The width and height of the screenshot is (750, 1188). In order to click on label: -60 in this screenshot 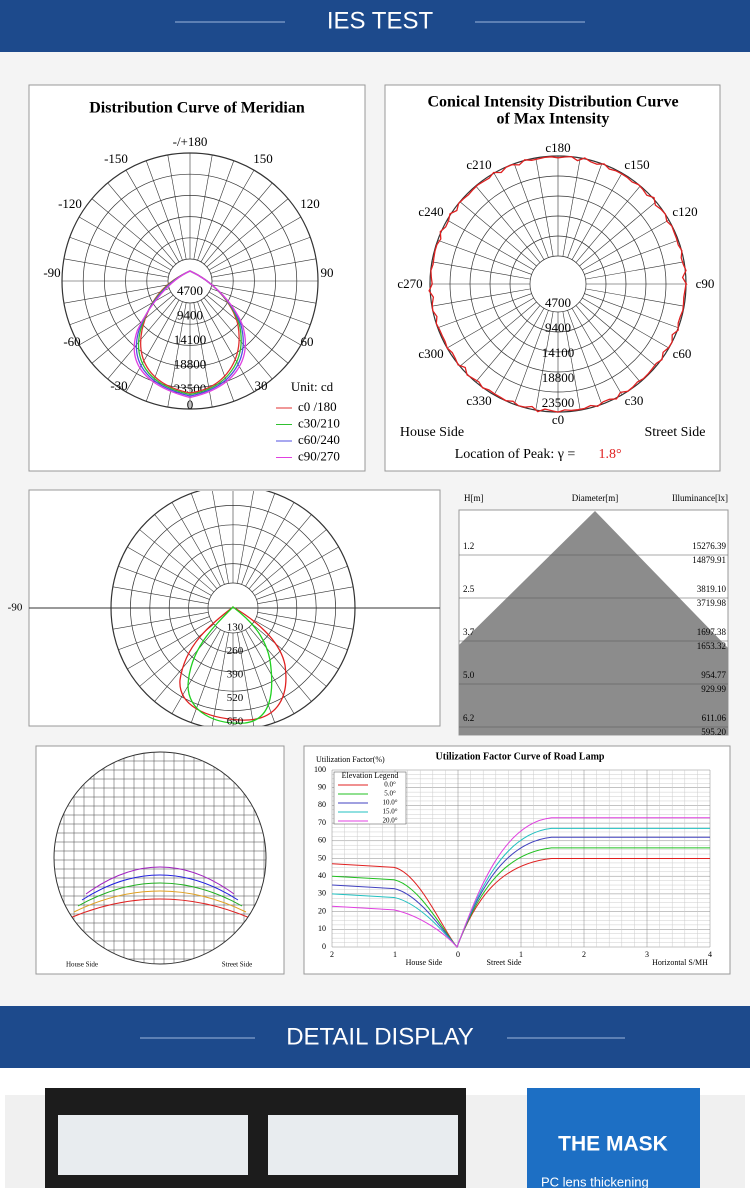, I will do `click(71, 341)`.